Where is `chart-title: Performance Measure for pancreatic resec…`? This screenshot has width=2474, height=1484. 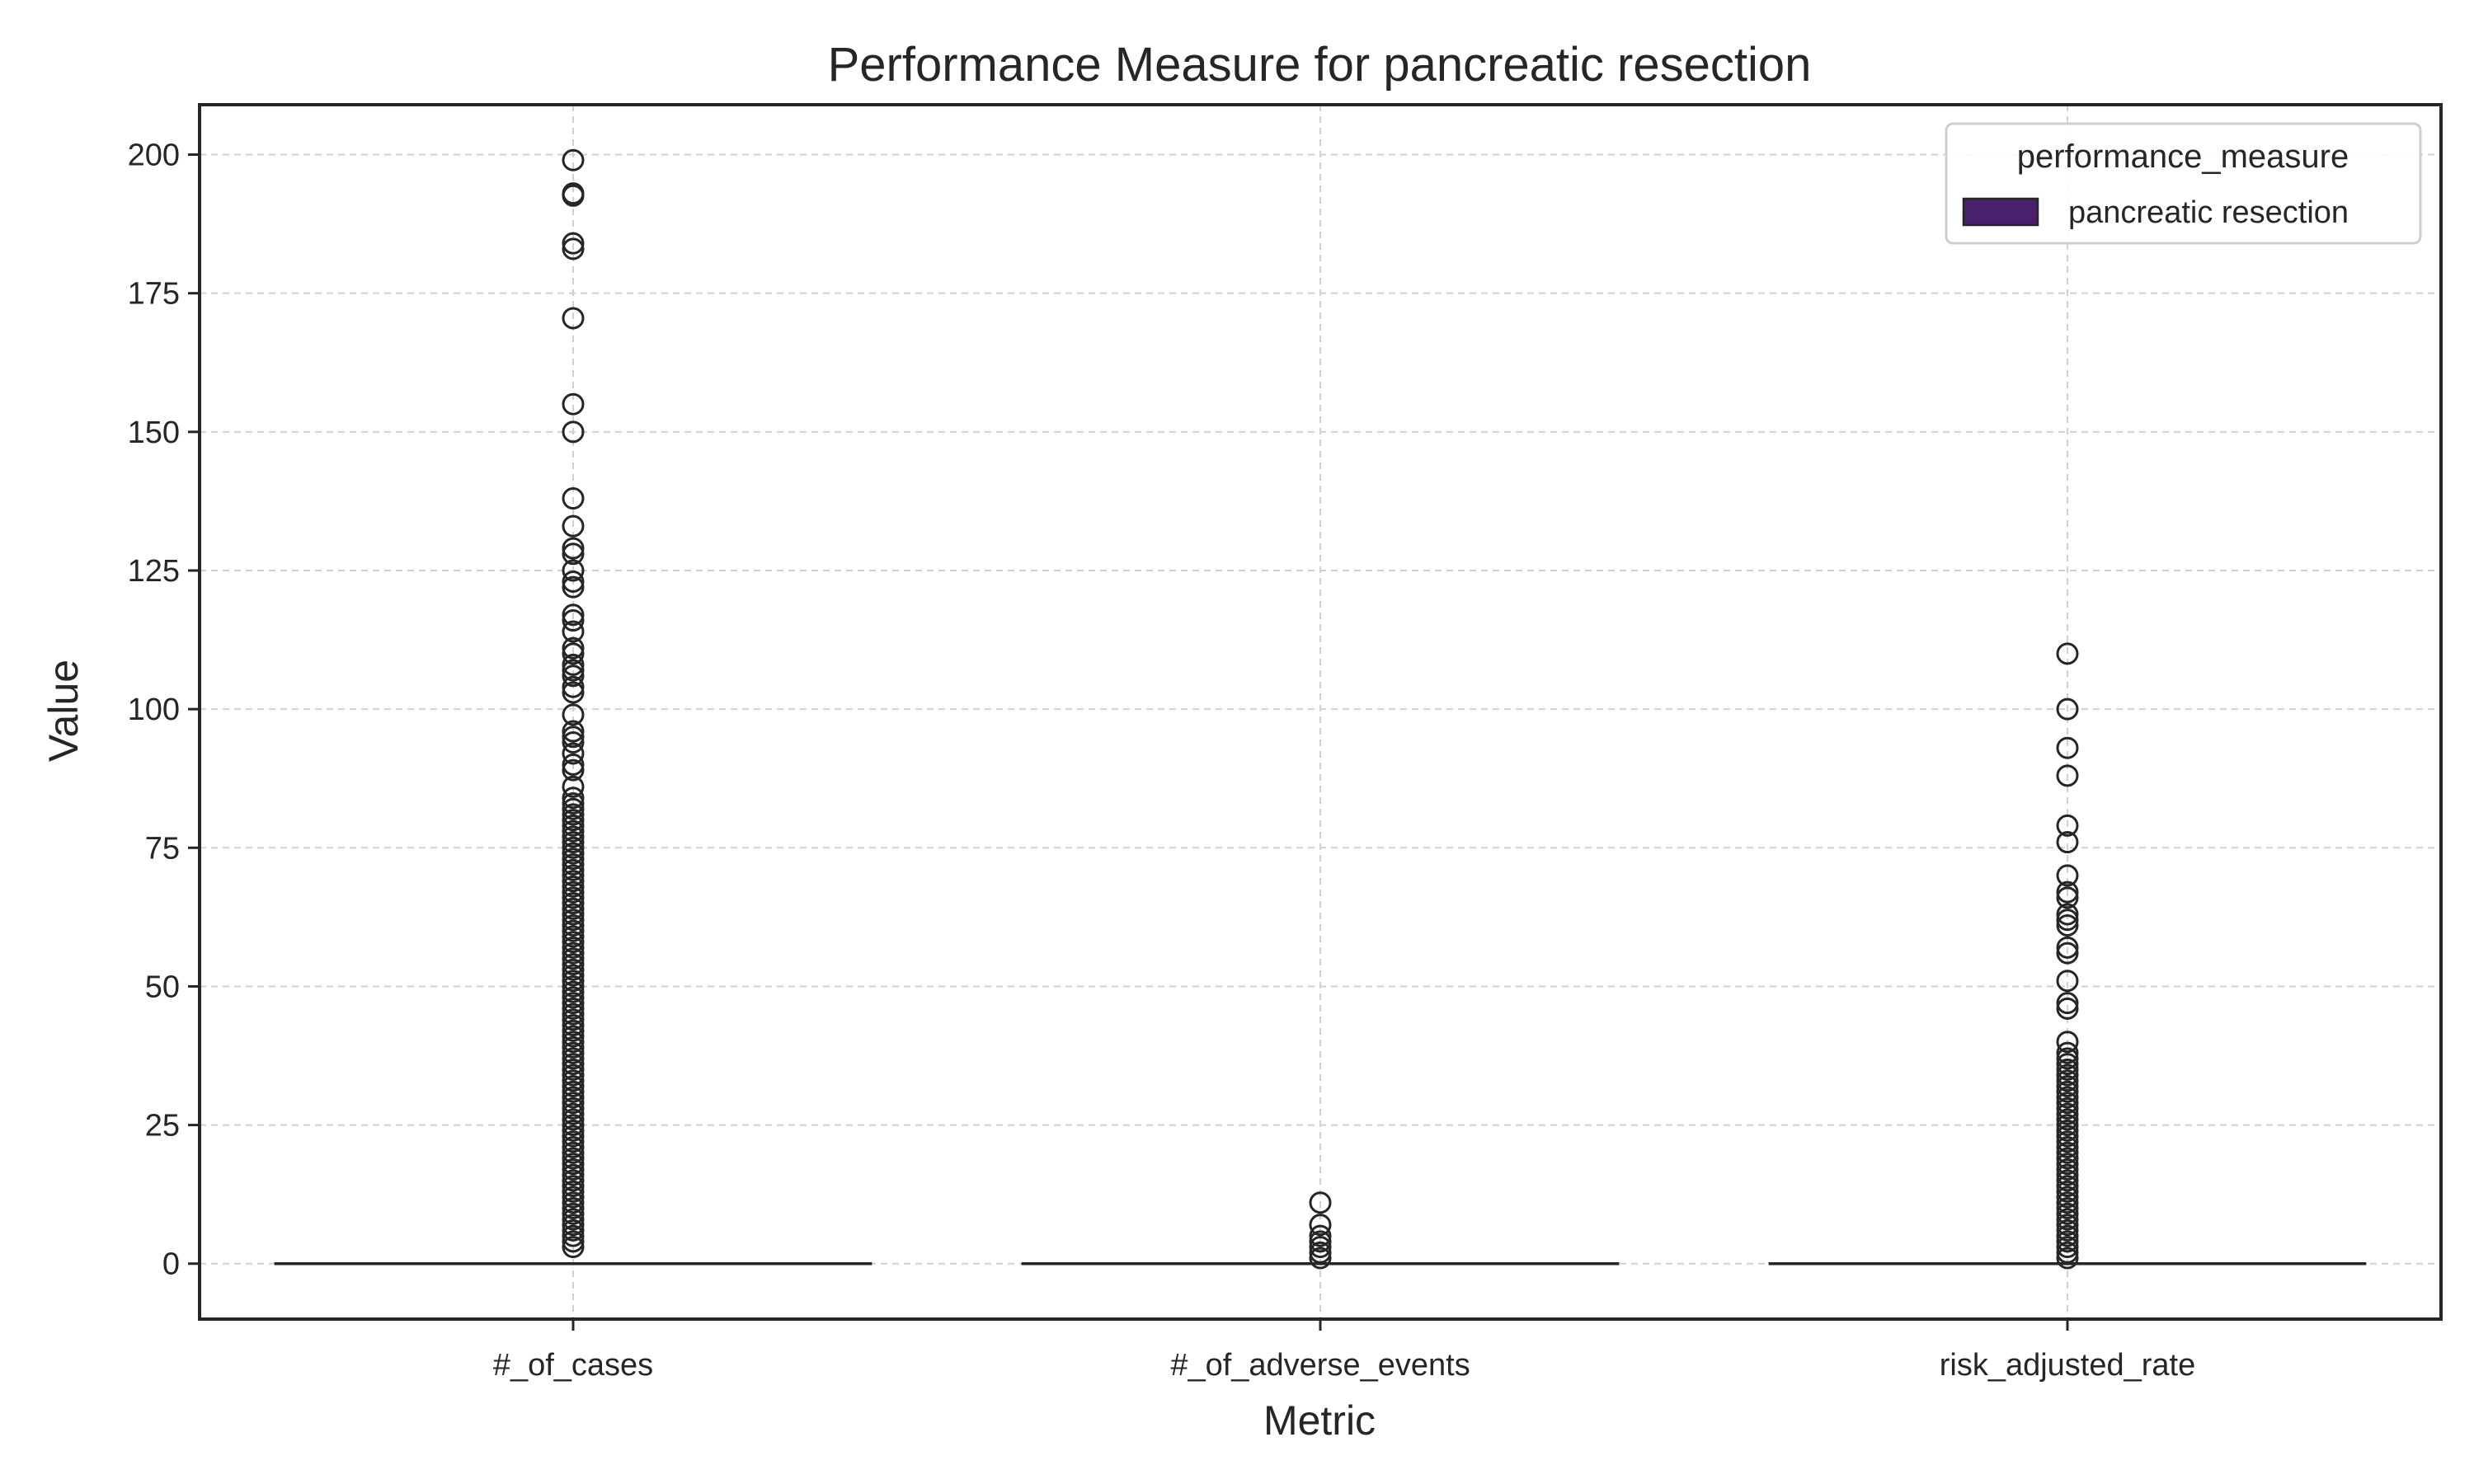
chart-title: Performance Measure for pancreatic resec… is located at coordinates (1320, 65).